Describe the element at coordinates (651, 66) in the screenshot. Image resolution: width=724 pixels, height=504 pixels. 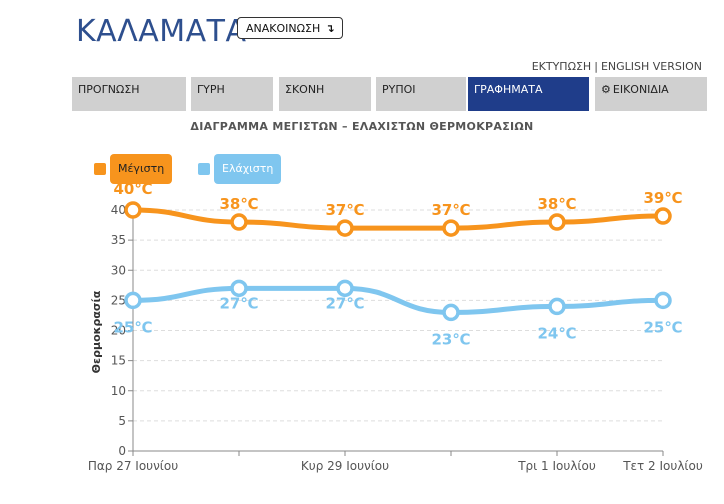
I see `english-version-link: ENGLISH VERSION` at that location.